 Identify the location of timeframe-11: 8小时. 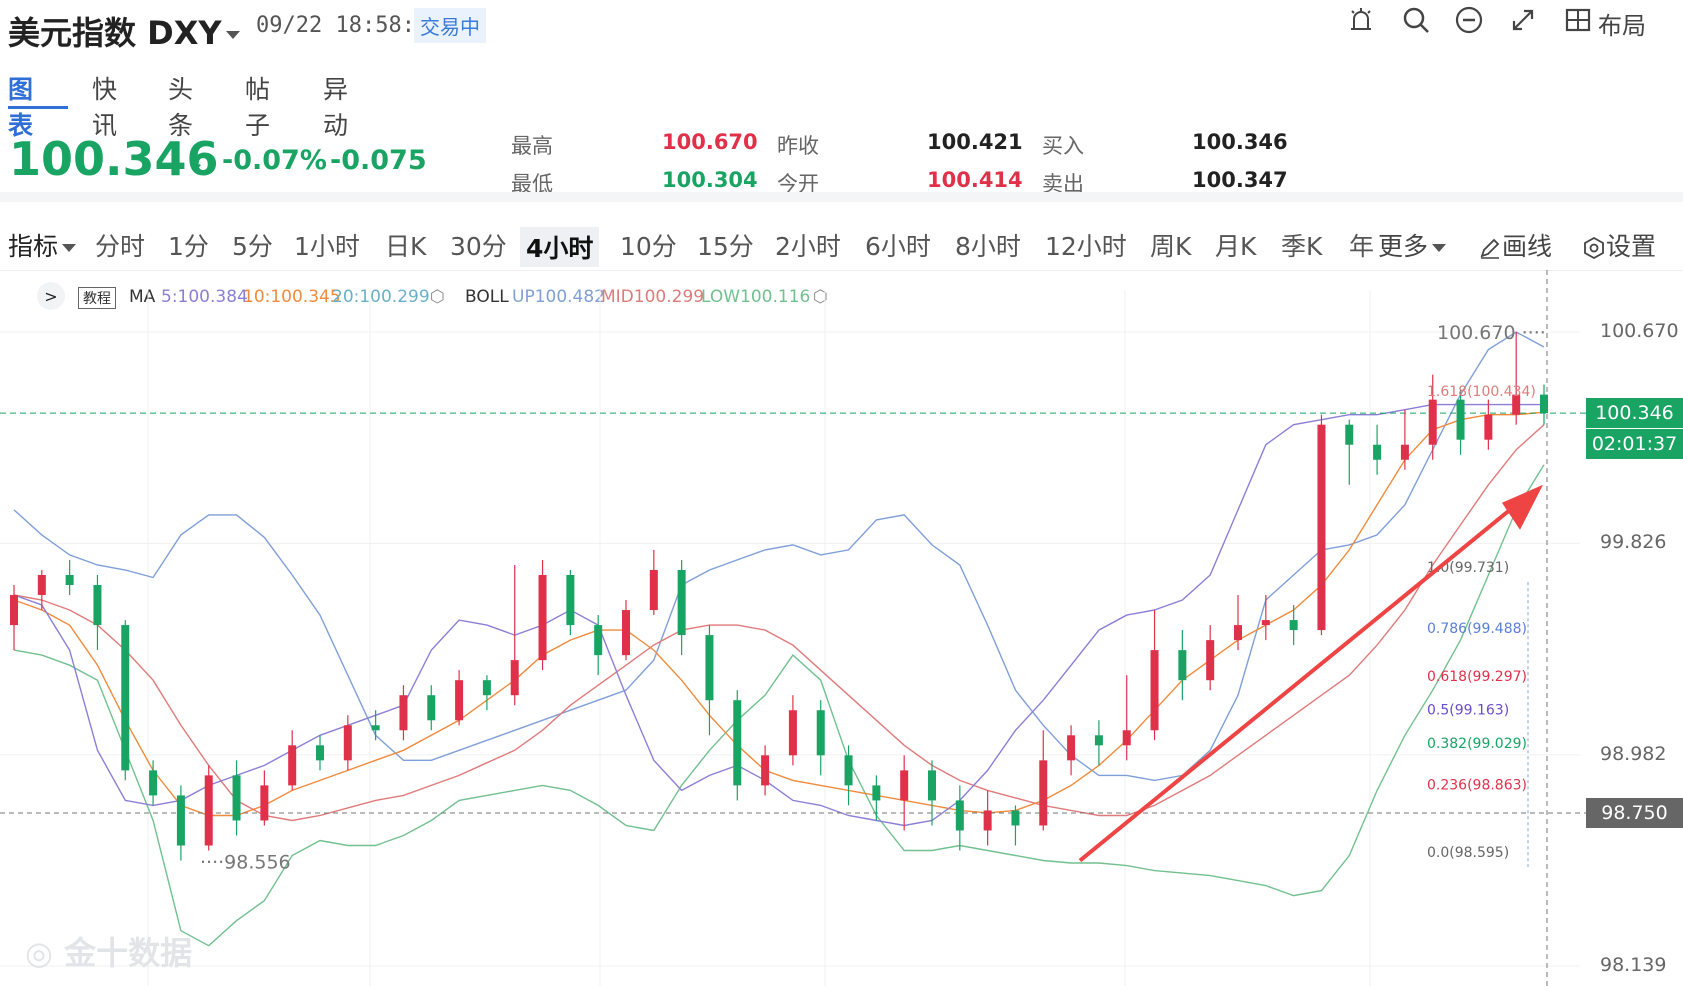
(988, 246).